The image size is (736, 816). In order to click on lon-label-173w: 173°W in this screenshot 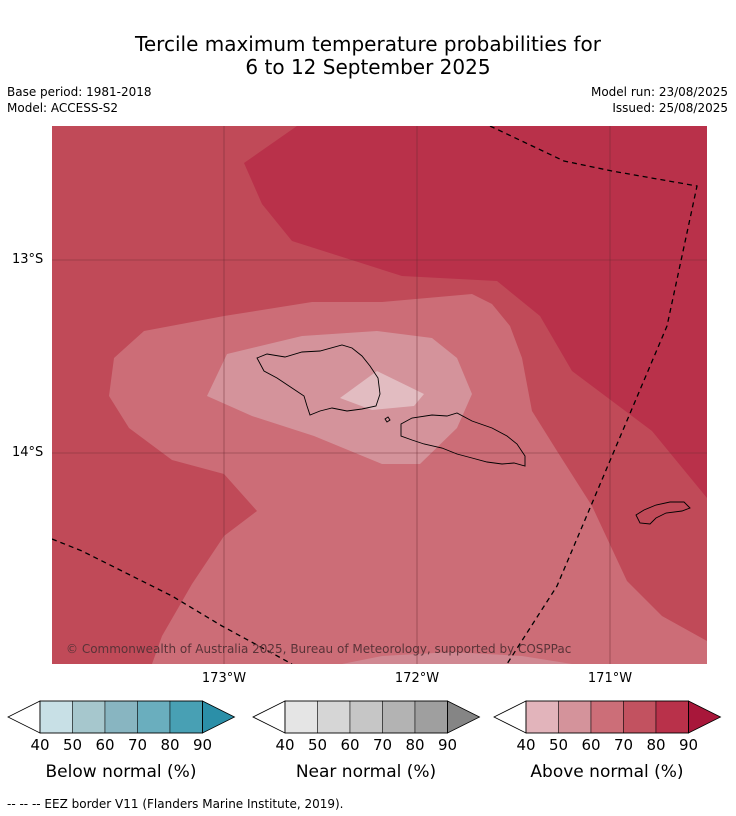, I will do `click(224, 678)`.